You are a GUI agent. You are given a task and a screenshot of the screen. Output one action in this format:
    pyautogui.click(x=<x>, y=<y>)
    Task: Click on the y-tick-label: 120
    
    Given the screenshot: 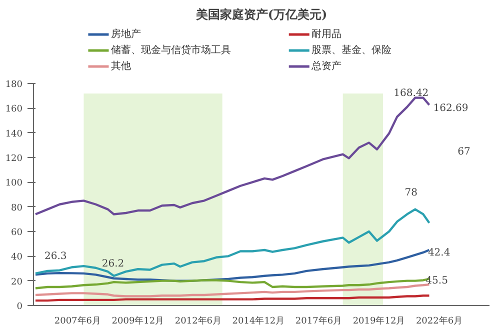 What is the action you would take?
    pyautogui.click(x=14, y=159)
    